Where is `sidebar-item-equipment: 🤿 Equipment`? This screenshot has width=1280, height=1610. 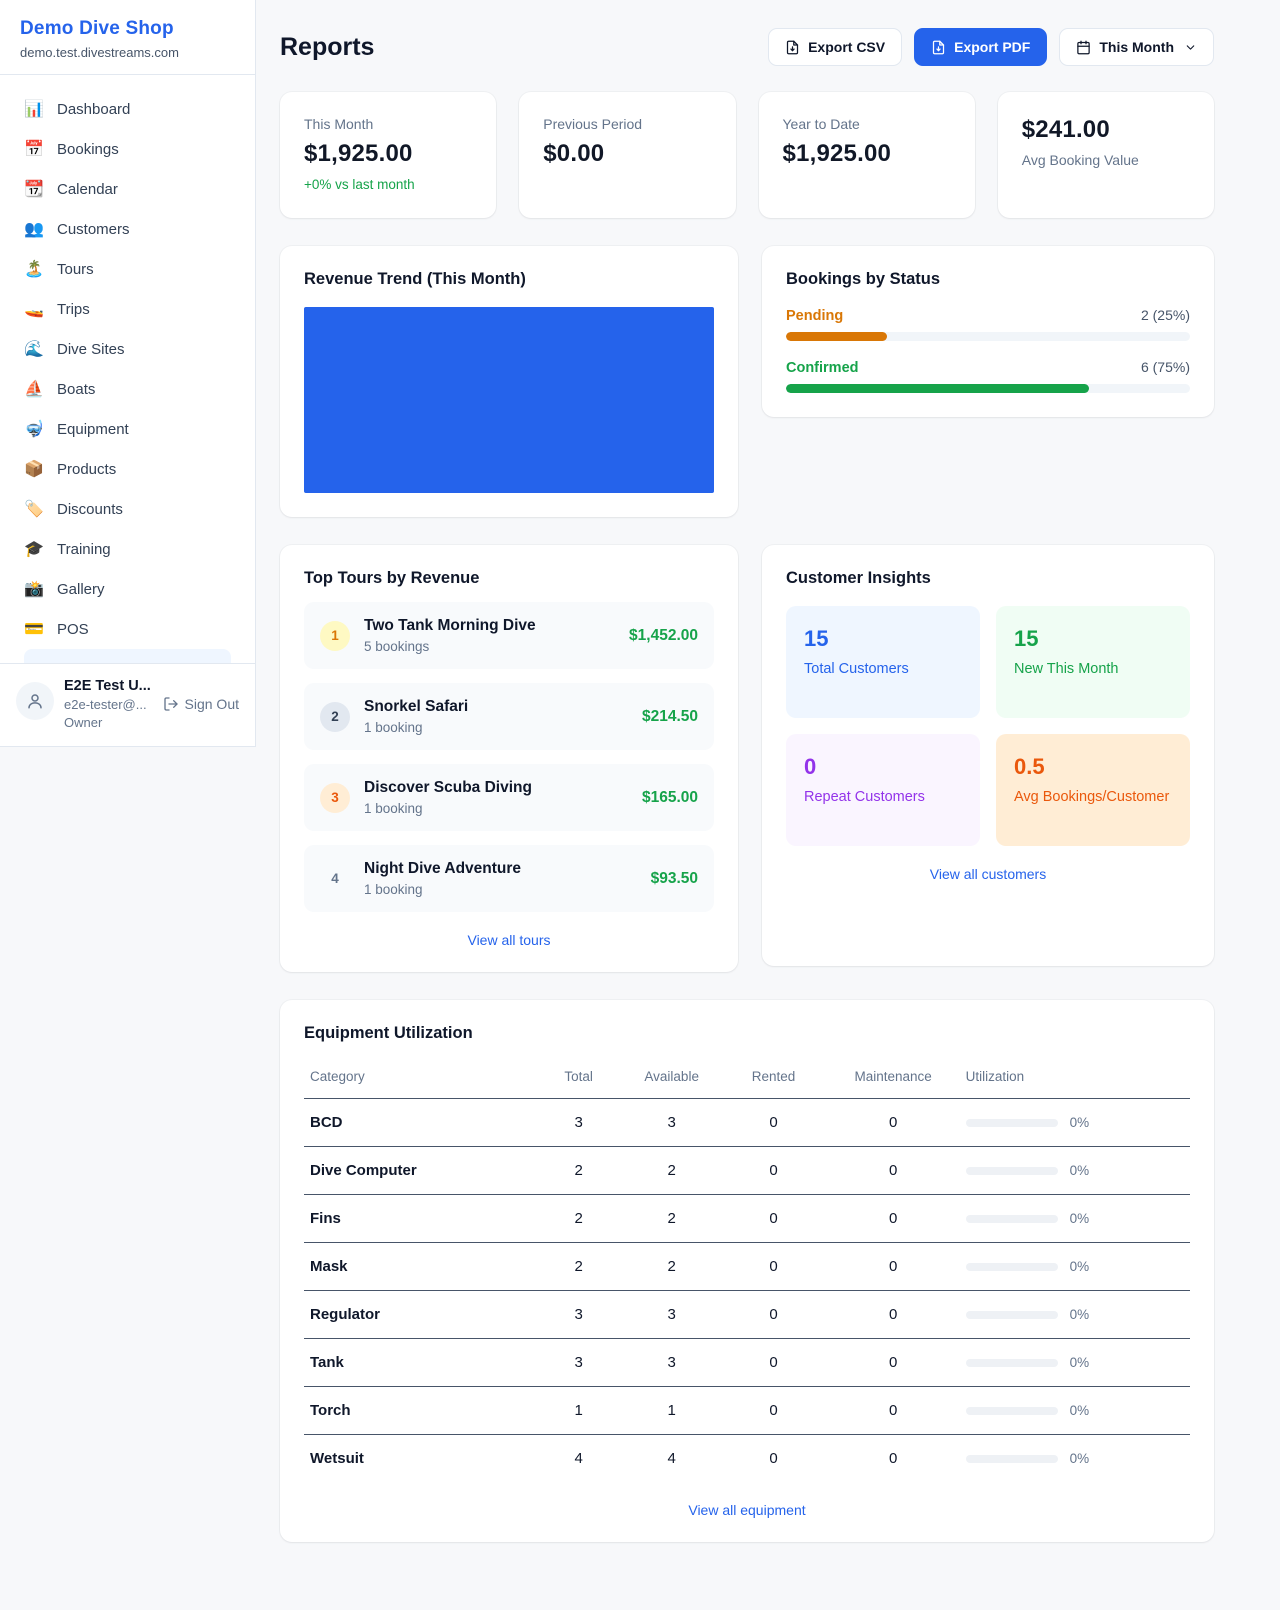
sidebar-item-equipment: 🤿 Equipment is located at coordinates (127, 429).